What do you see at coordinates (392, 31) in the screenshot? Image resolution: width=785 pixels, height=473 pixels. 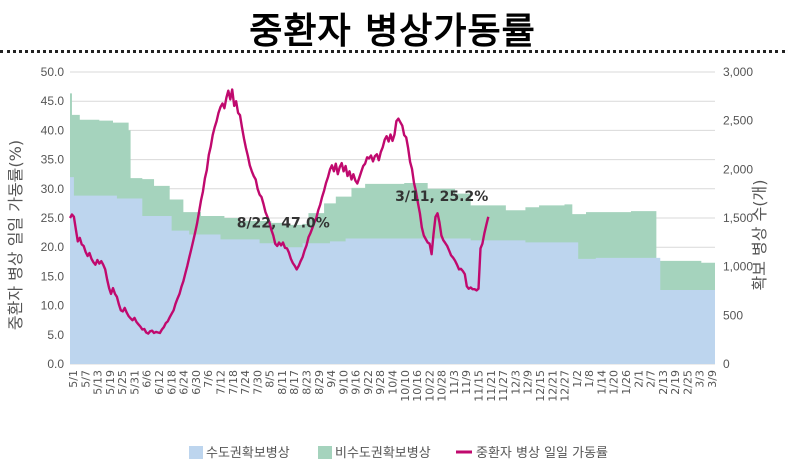 I see `chart-title: 중환자 병상가동률` at bounding box center [392, 31].